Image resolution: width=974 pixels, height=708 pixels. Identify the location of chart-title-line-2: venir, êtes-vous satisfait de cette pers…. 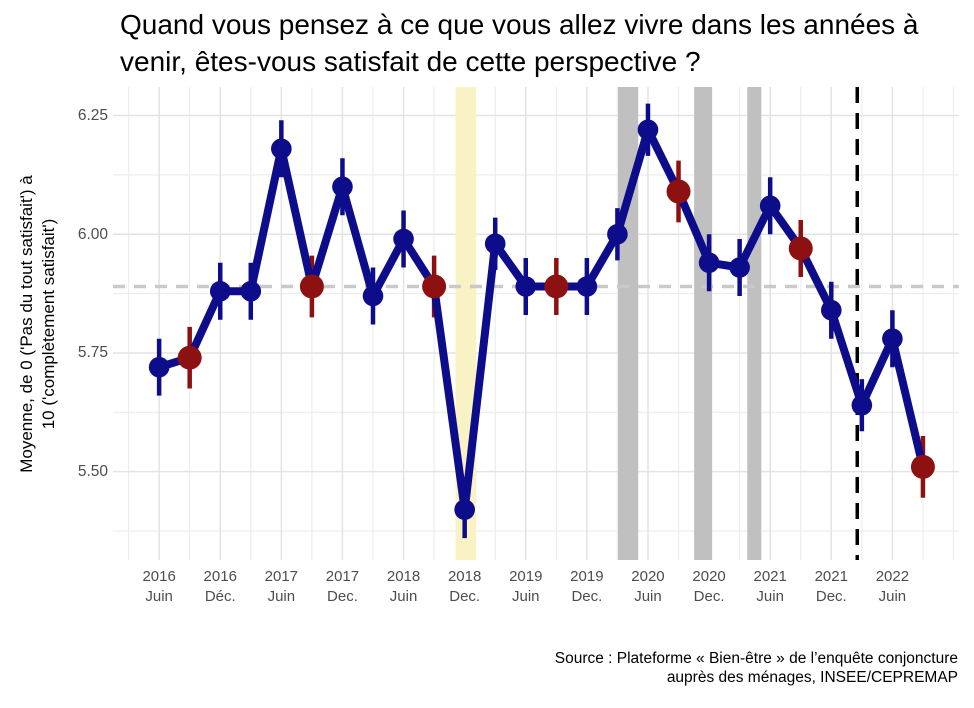
(410, 61).